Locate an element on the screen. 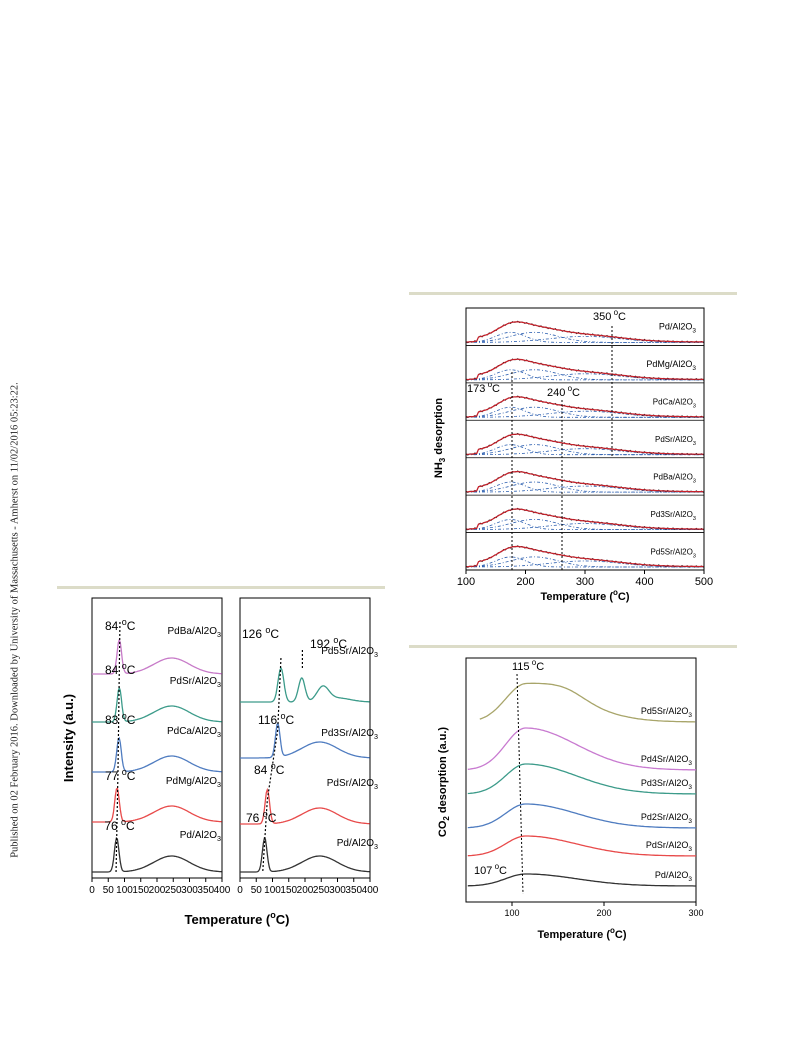  nh3-panel-label: PdSr/Al2O3 is located at coordinates (675, 441).